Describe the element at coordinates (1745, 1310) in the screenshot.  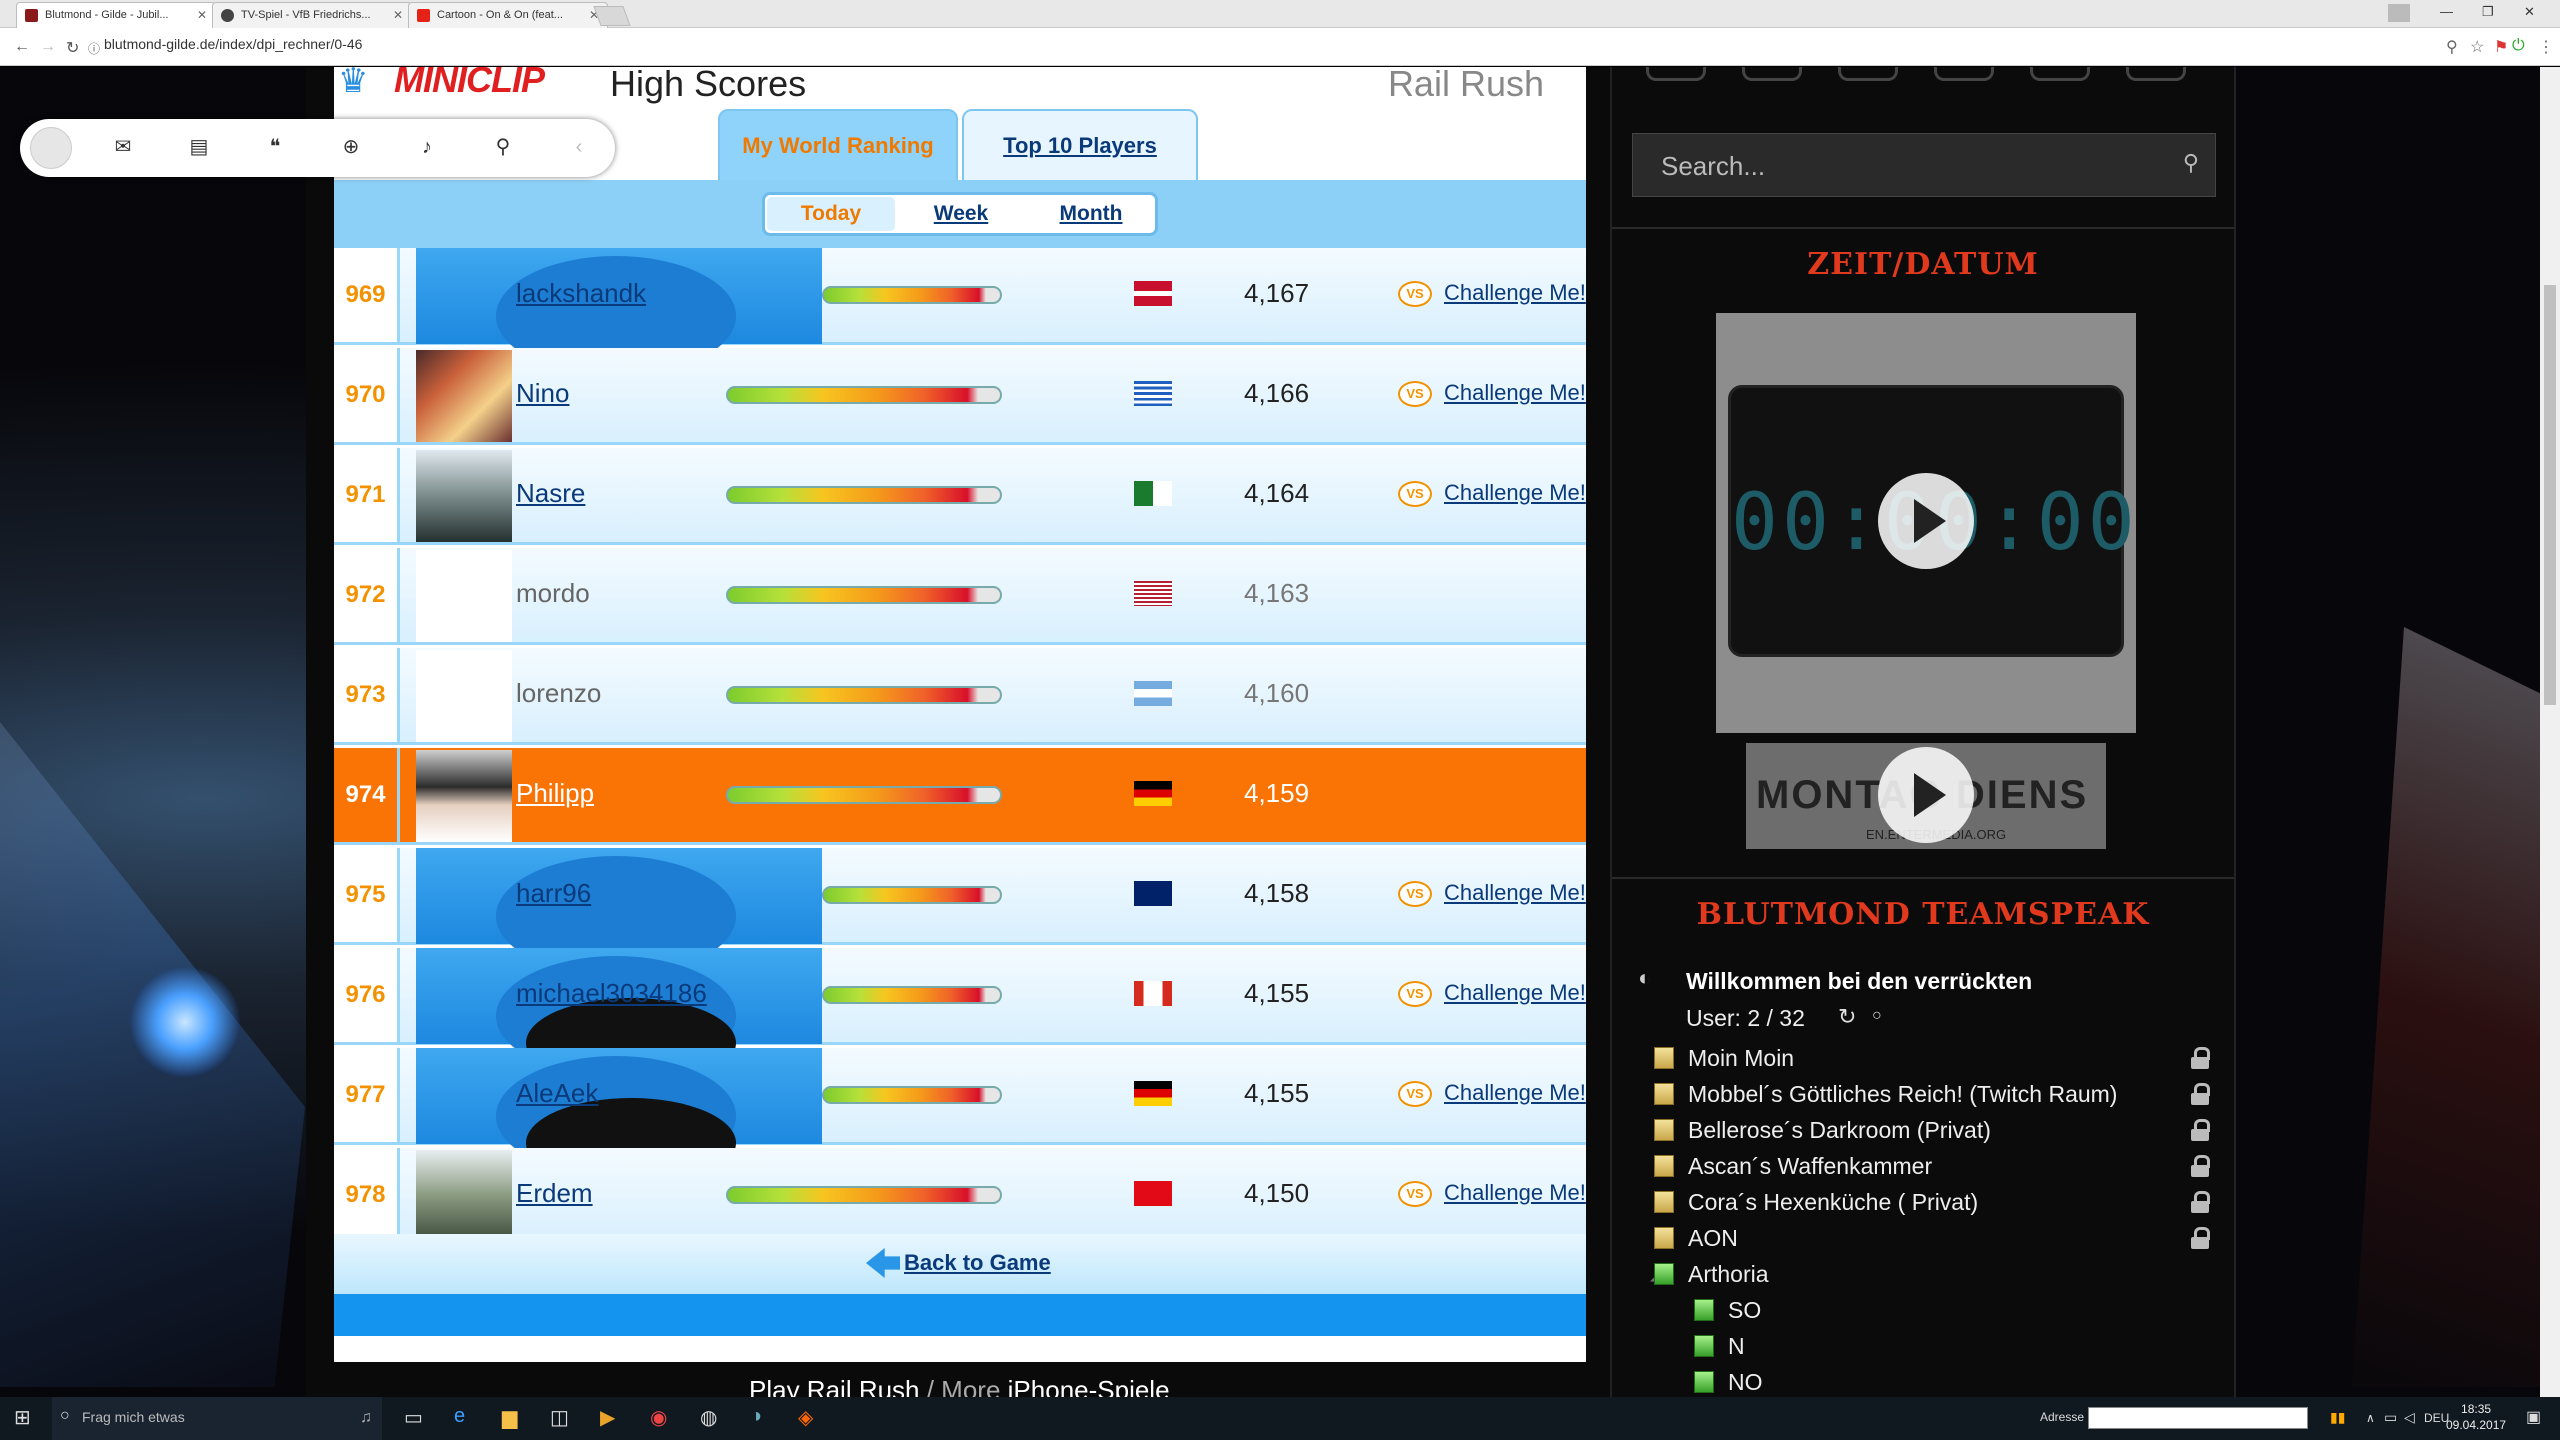
I see `channel-item: SO` at that location.